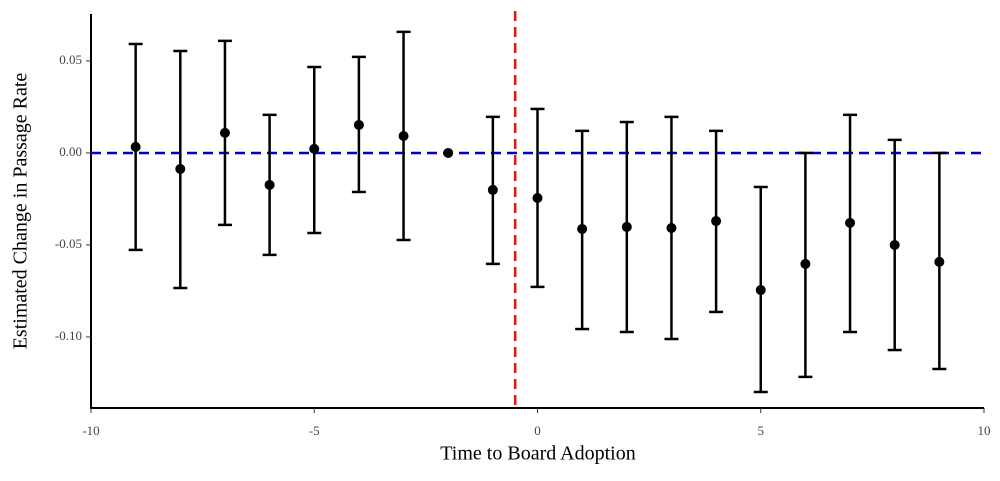  I want to click on y-axis-title: Estimated Change in Passage Rate, so click(21, 211).